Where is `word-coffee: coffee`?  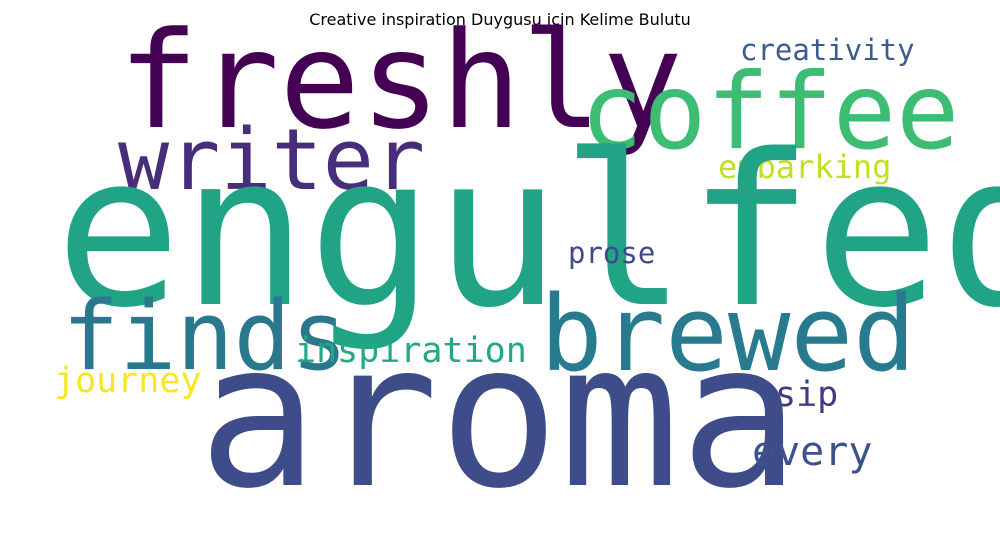
word-coffee: coffee is located at coordinates (770, 112).